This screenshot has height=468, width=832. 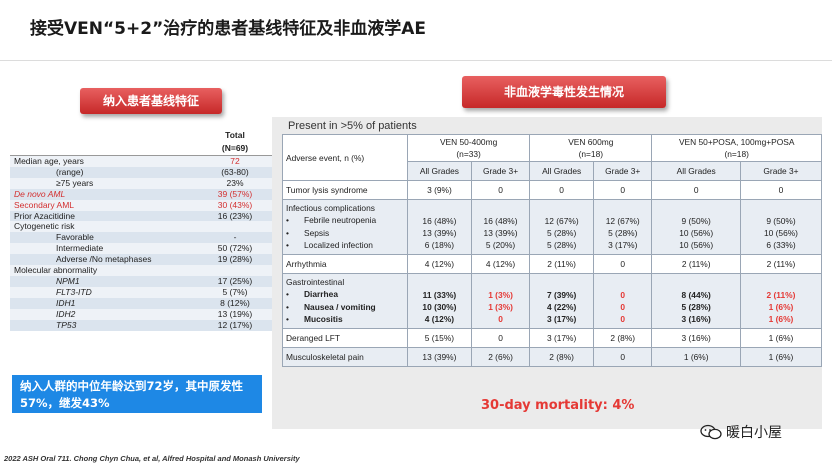 I want to click on baseline-row-label: IDH2, so click(x=103, y=314).